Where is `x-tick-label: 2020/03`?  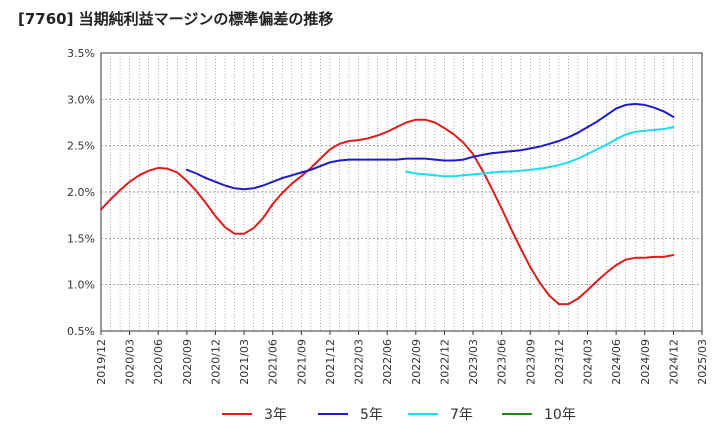 x-tick-label: 2020/03 is located at coordinates (130, 362).